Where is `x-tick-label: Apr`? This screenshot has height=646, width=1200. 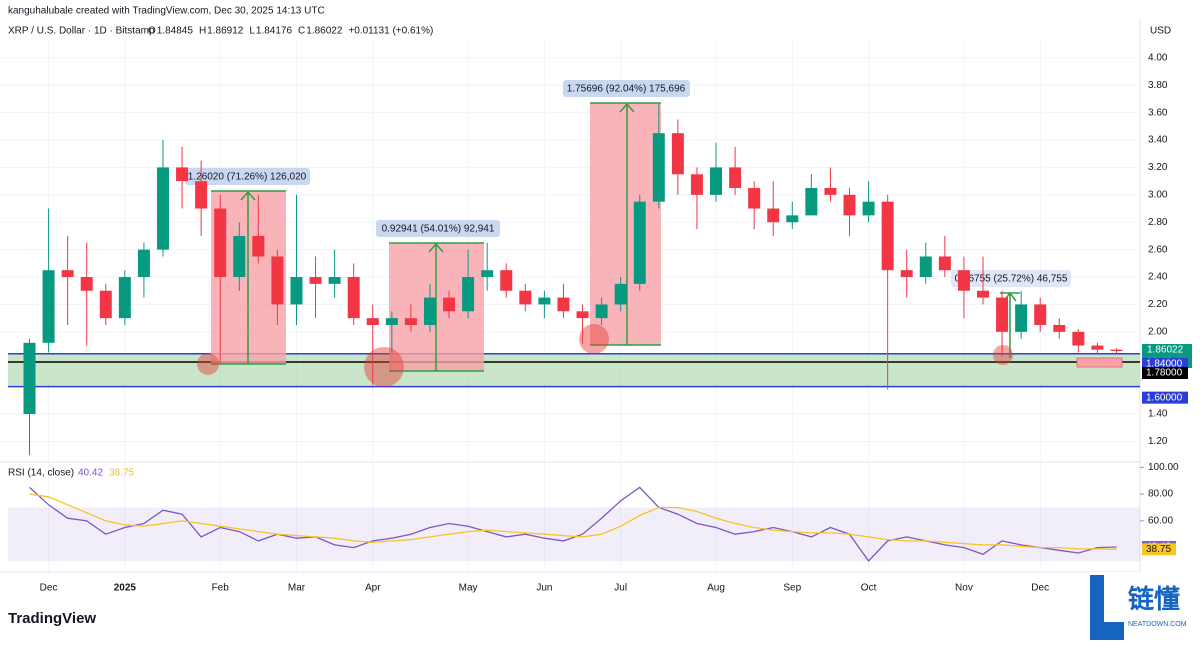 x-tick-label: Apr is located at coordinates (373, 588).